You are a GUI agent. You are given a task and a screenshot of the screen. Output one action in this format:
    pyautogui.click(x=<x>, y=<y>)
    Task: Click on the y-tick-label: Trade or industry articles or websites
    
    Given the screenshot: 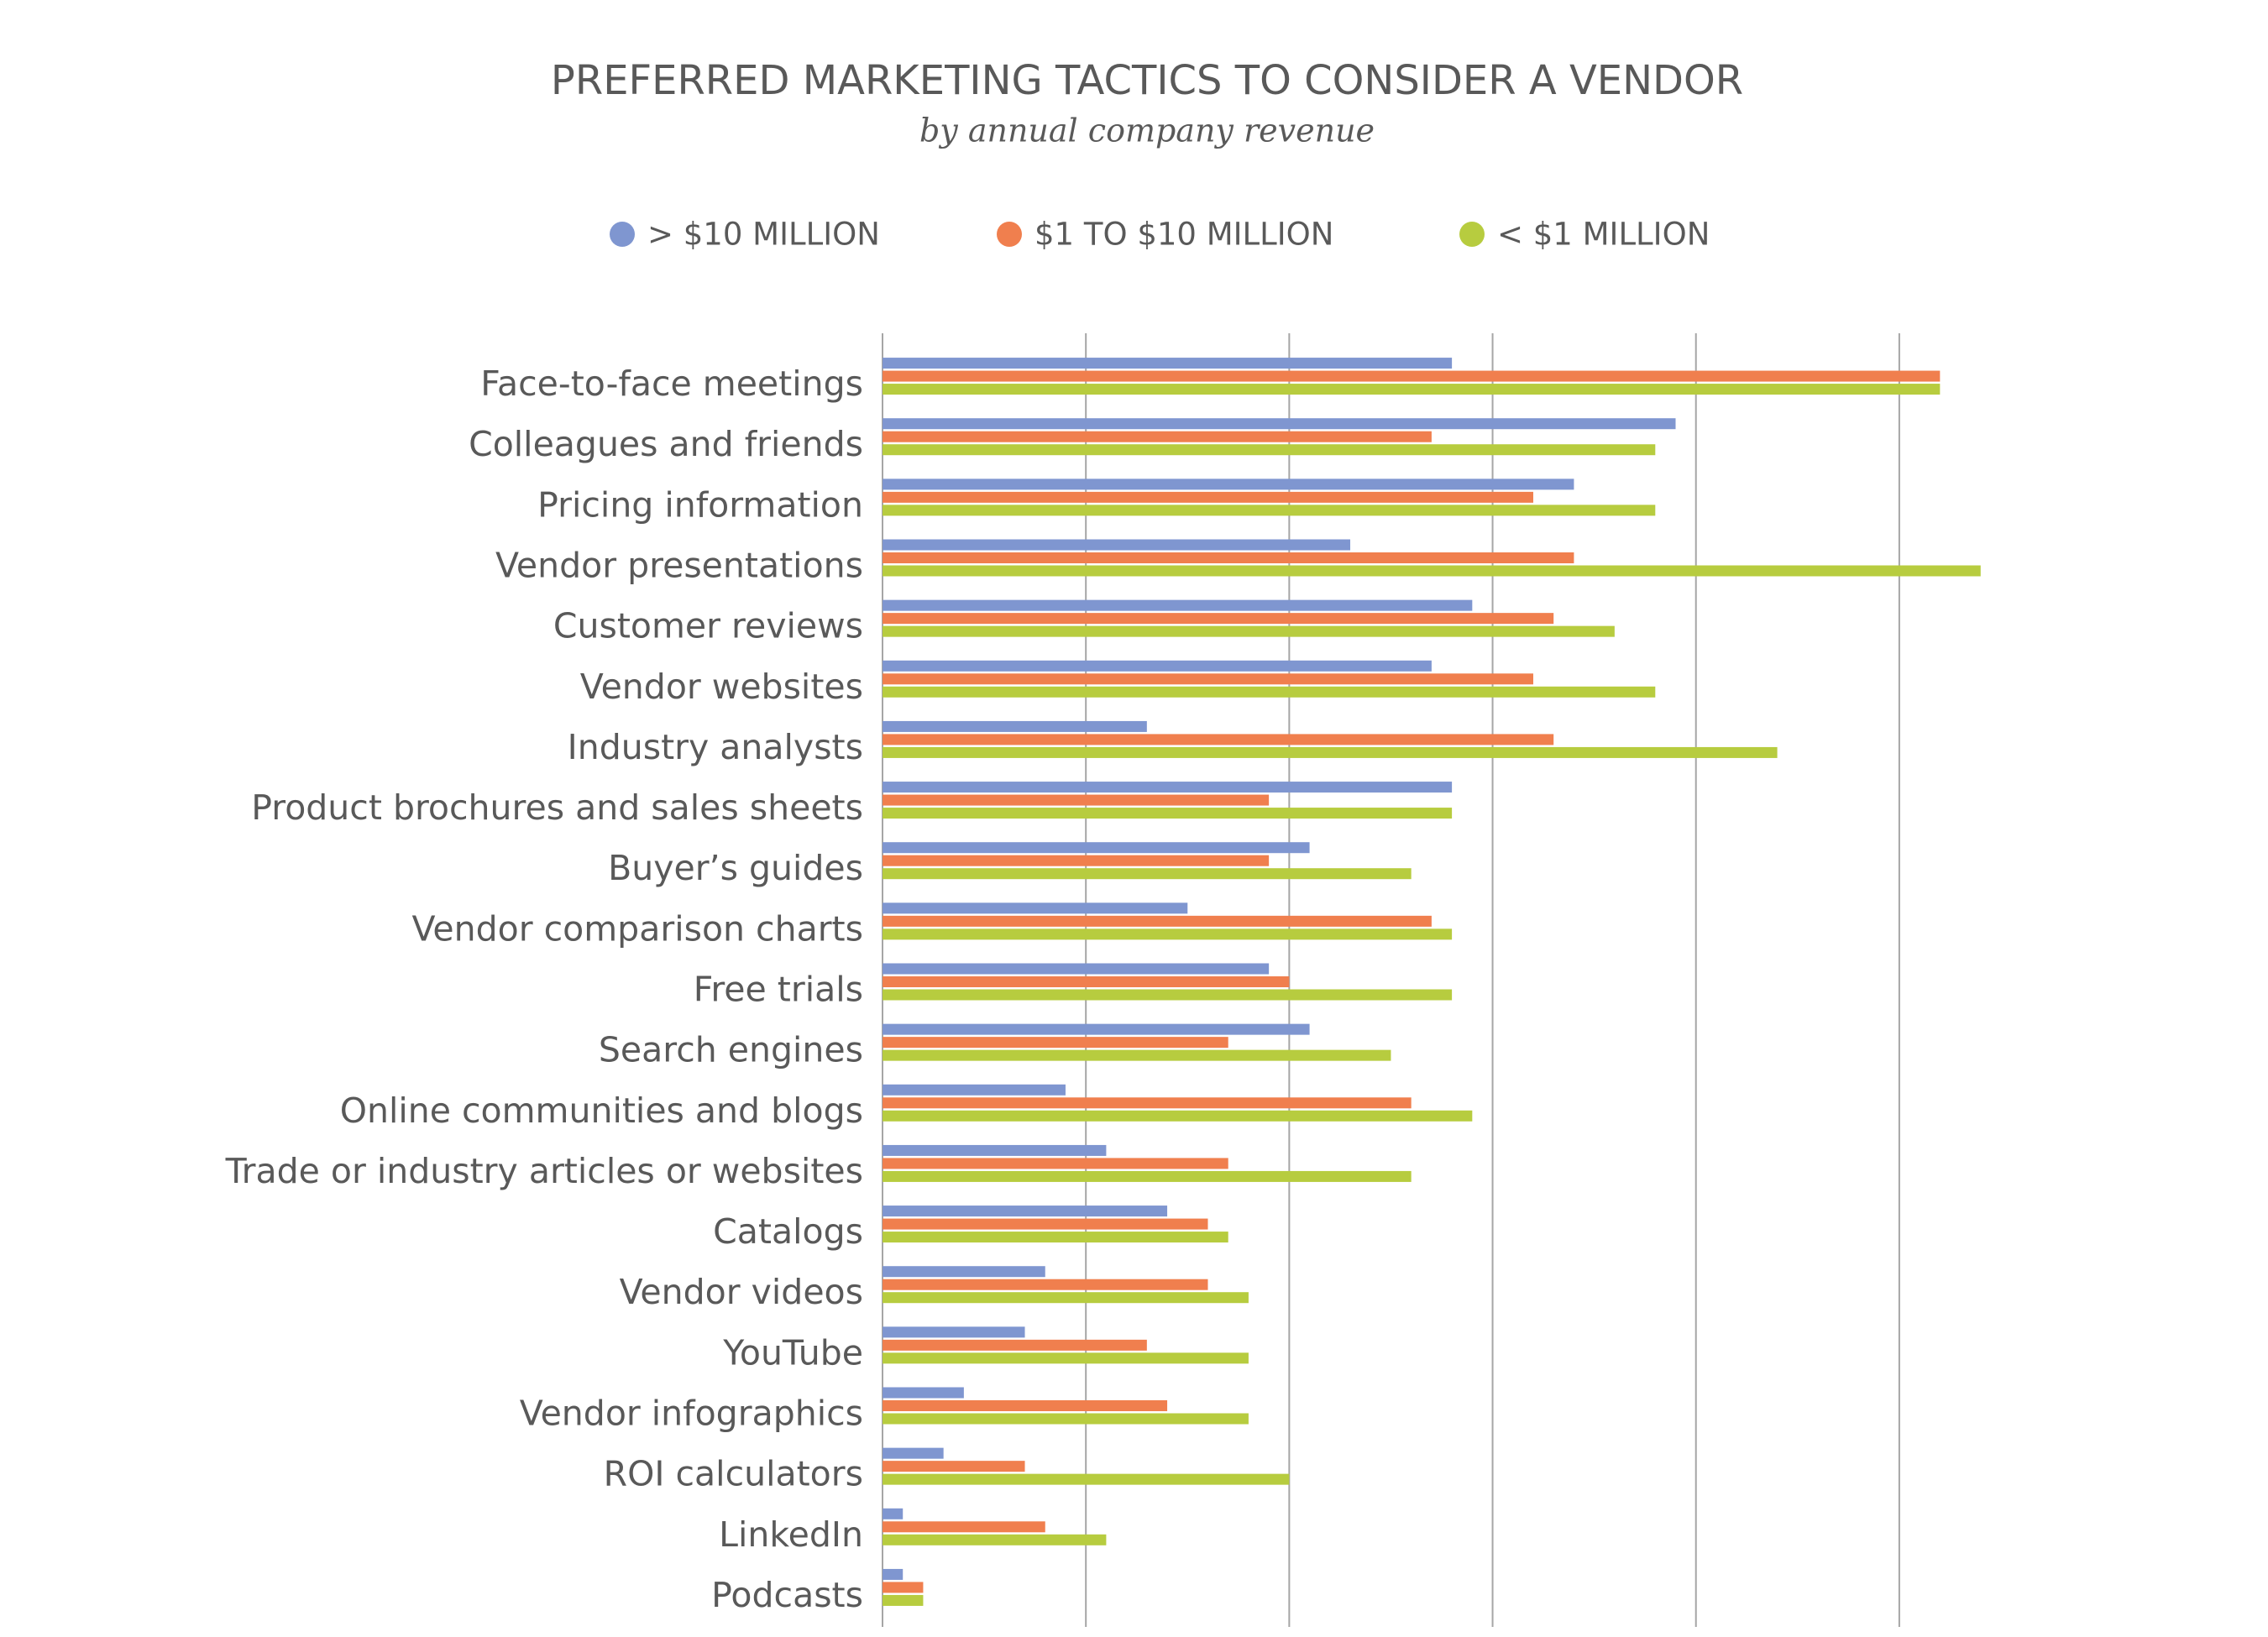 What is the action you would take?
    pyautogui.click(x=544, y=1171)
    